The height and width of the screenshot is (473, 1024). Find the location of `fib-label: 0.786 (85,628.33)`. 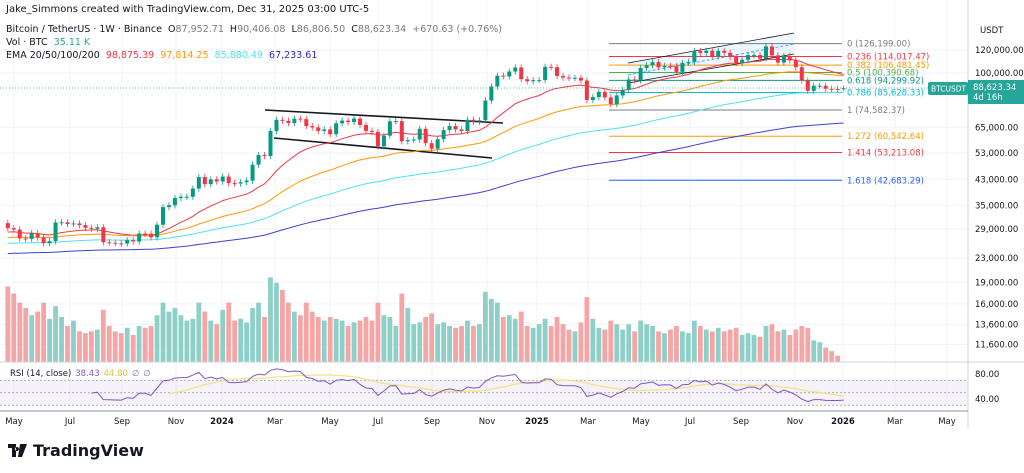

fib-label: 0.786 (85,628.33) is located at coordinates (885, 94).